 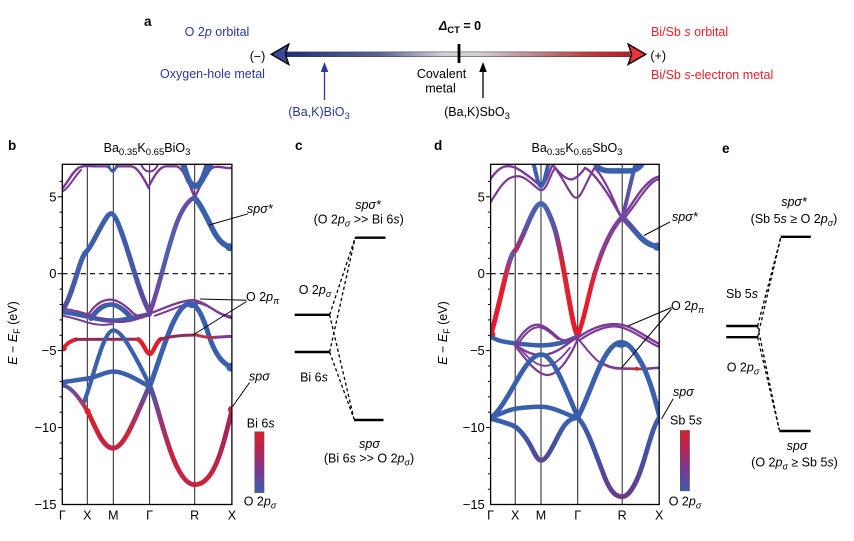 What do you see at coordinates (148, 21) in the screenshot?
I see `svg-text: a` at bounding box center [148, 21].